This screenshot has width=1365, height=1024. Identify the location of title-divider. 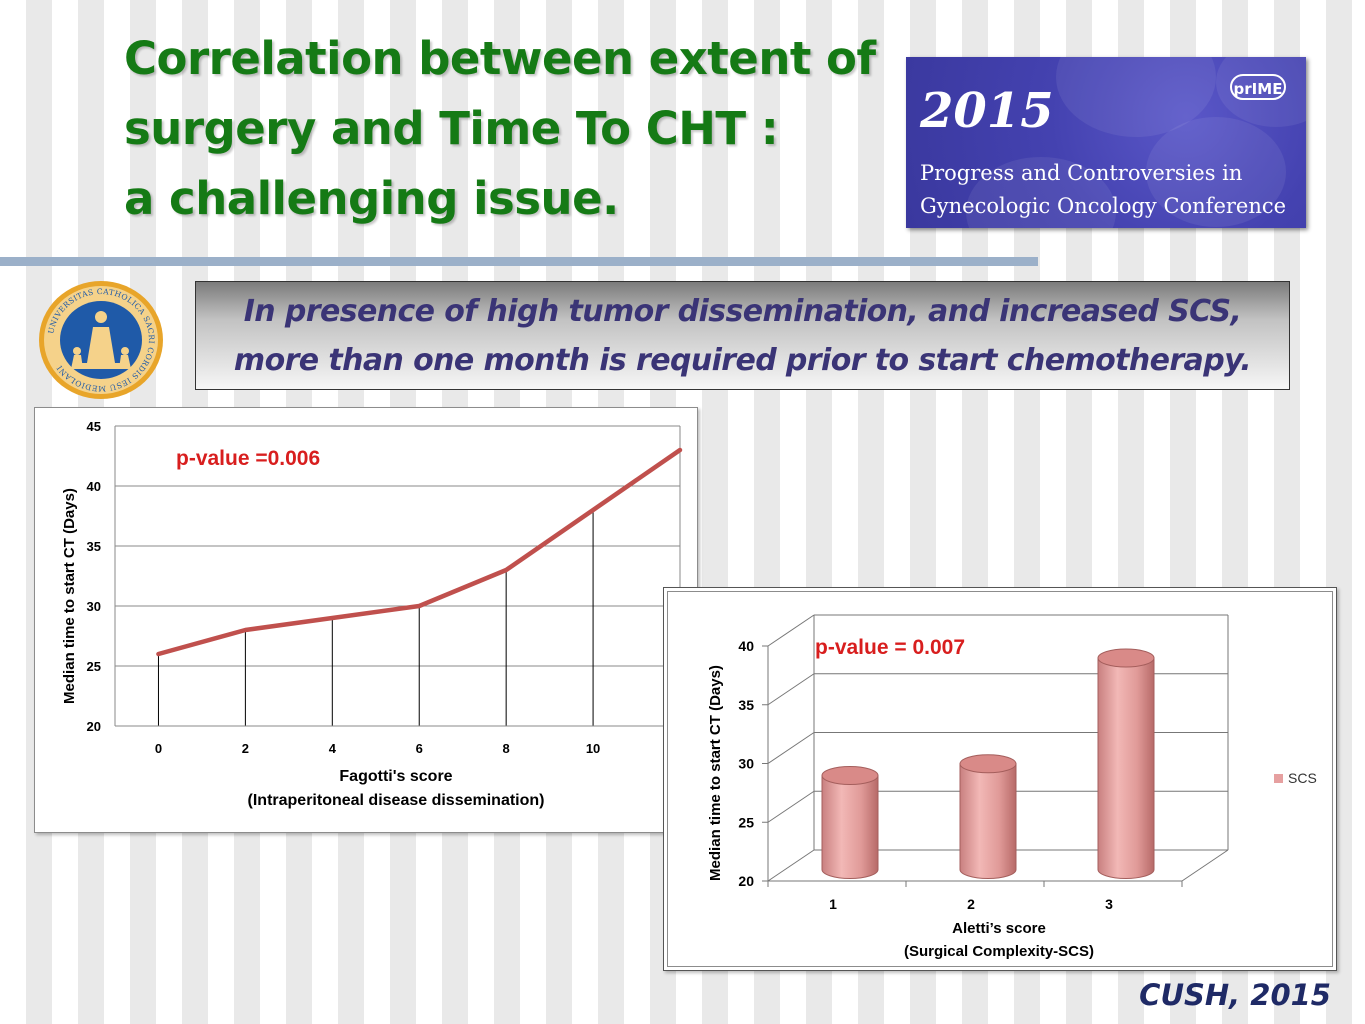
(519, 261).